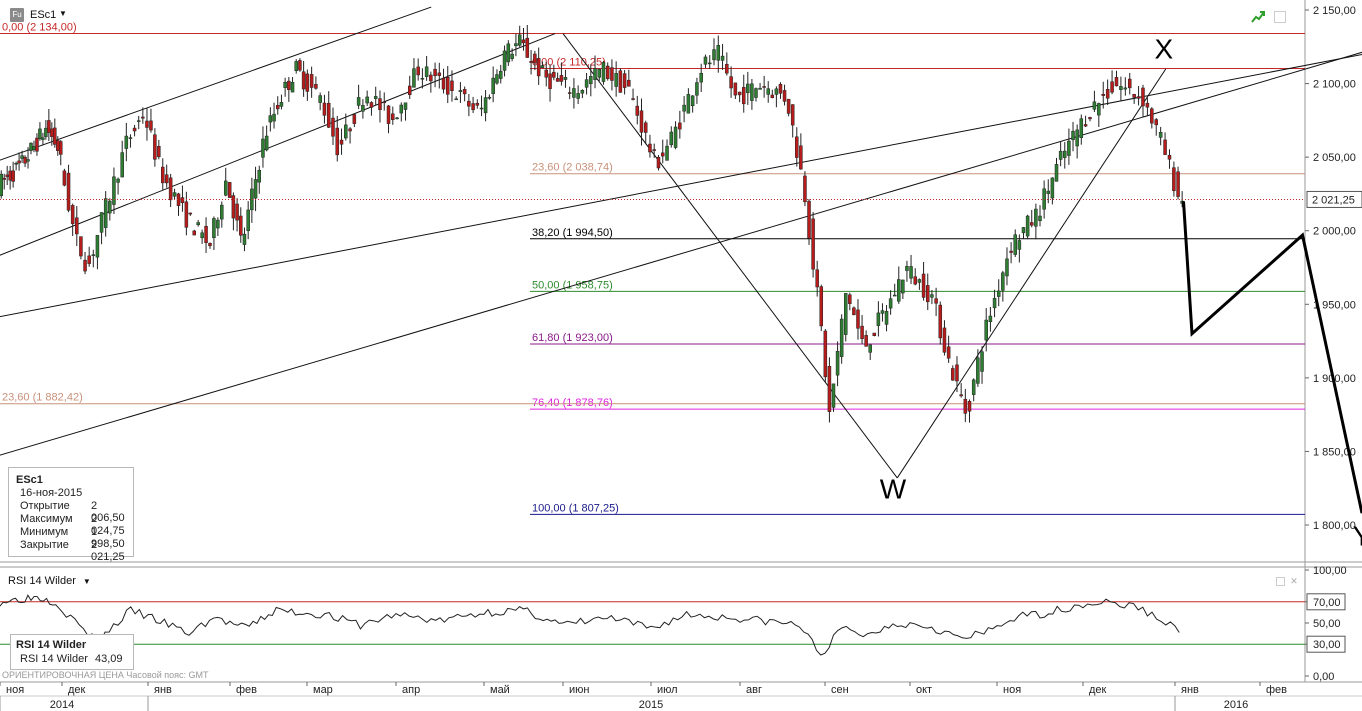 The height and width of the screenshot is (711, 1362). Describe the element at coordinates (893, 489) in the screenshot. I see `wave-label-w: W` at that location.